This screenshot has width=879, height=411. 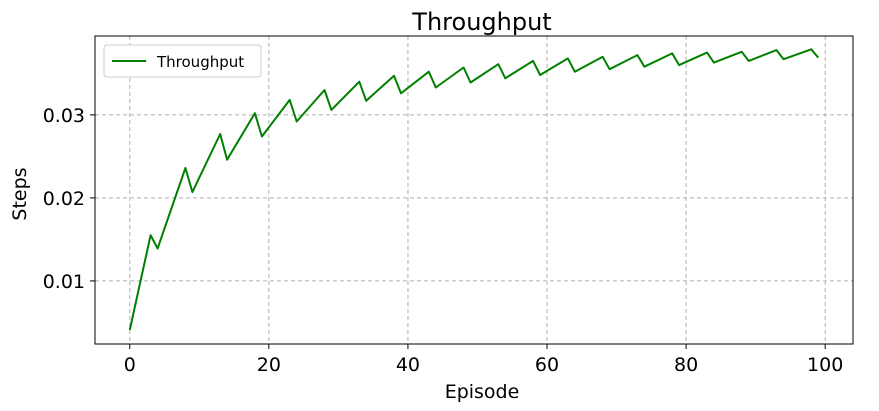 I want to click on legend: Throughput, so click(x=182, y=61).